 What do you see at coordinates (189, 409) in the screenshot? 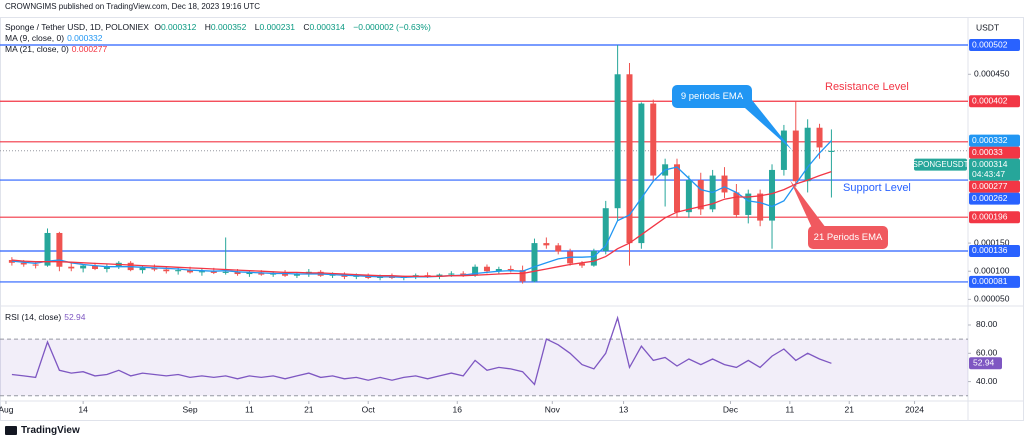
I see `x-tick-label: Sep` at bounding box center [189, 409].